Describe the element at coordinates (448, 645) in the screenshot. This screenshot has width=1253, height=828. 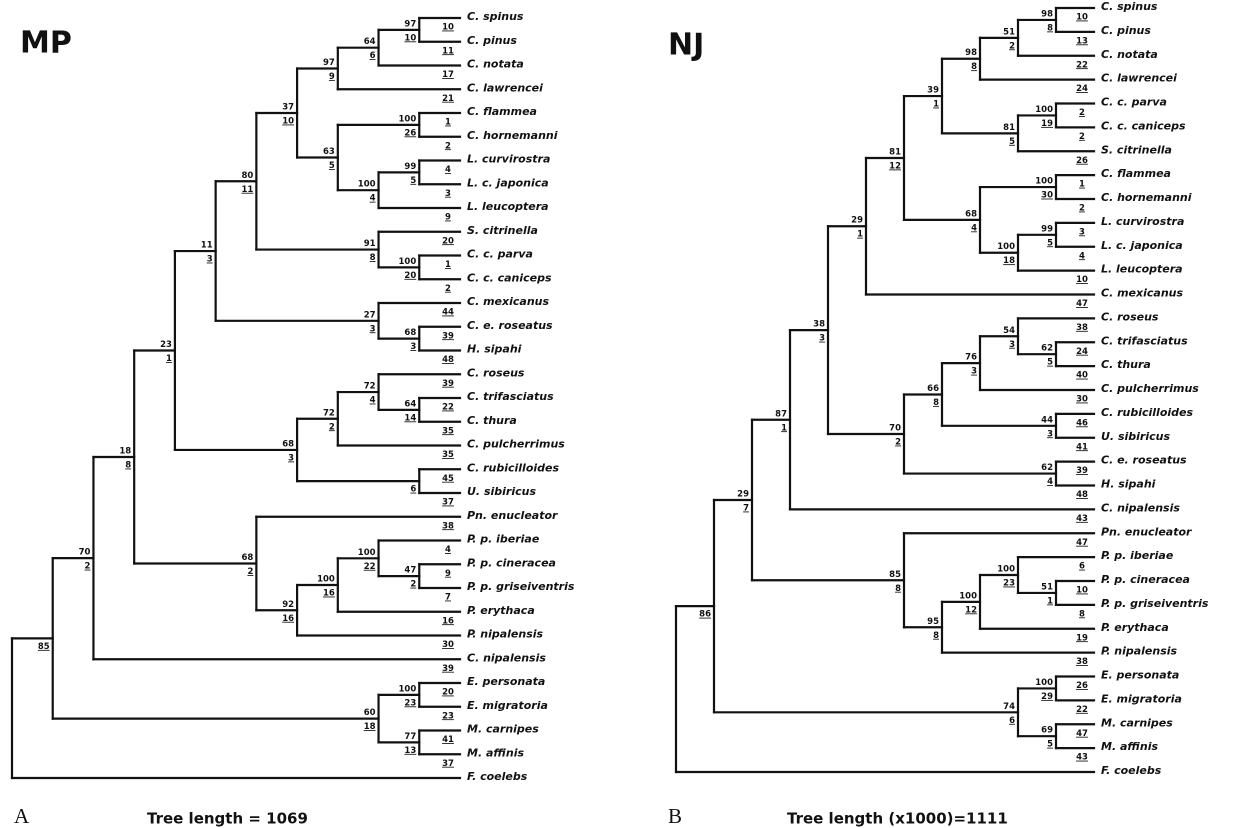
I see `branch-length: 30` at that location.